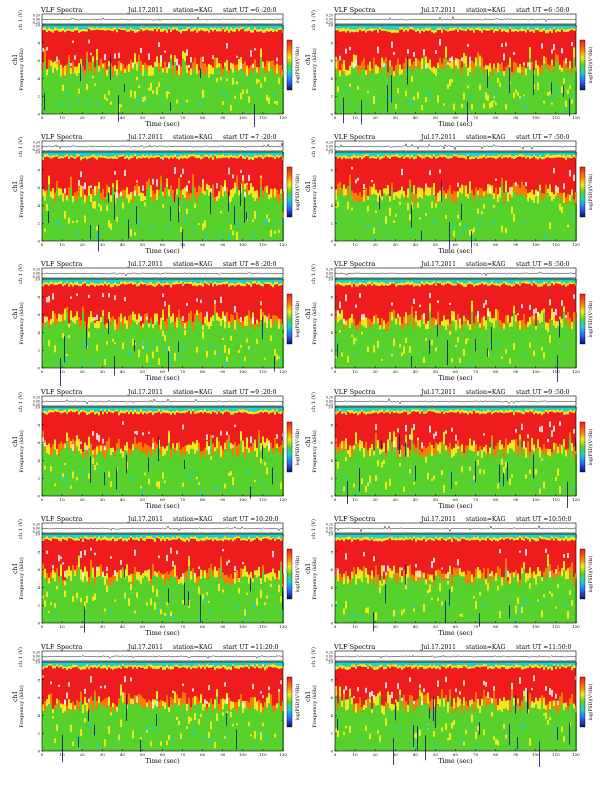  What do you see at coordinates (297, 191) in the screenshot?
I see `colorbar-label: log(PSD)(V²/Hz)` at bounding box center [297, 191].